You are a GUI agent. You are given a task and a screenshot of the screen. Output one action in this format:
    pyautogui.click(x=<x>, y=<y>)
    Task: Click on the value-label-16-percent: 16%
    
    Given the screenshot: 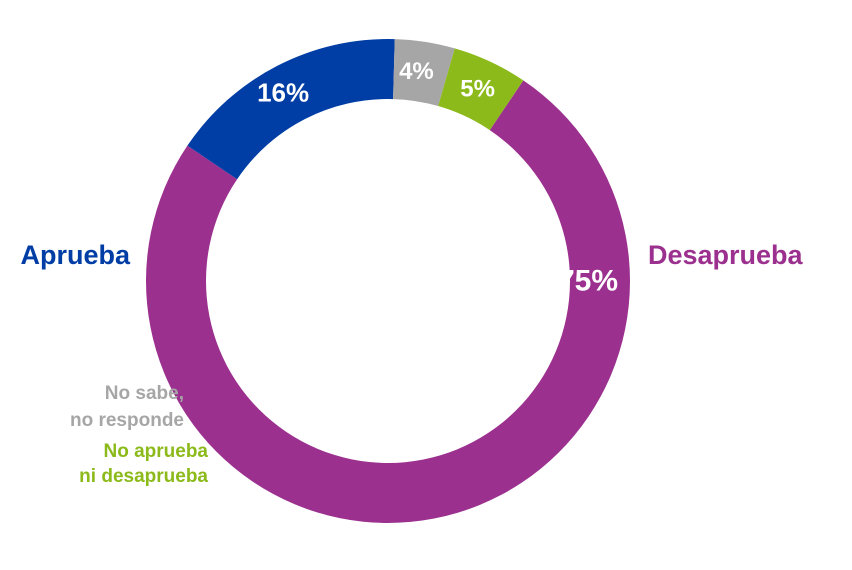 What is the action you would take?
    pyautogui.click(x=283, y=92)
    